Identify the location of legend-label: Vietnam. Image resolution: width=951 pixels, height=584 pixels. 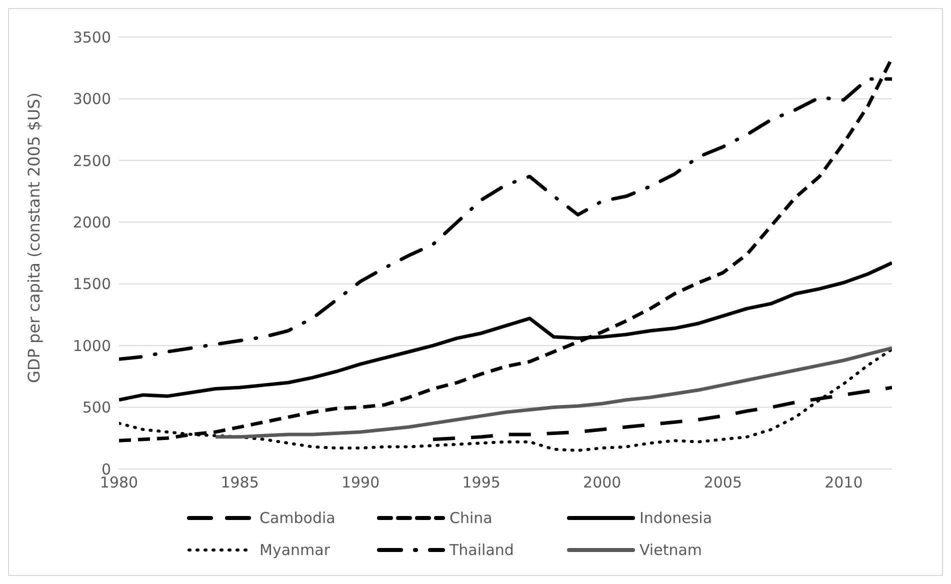
(671, 550).